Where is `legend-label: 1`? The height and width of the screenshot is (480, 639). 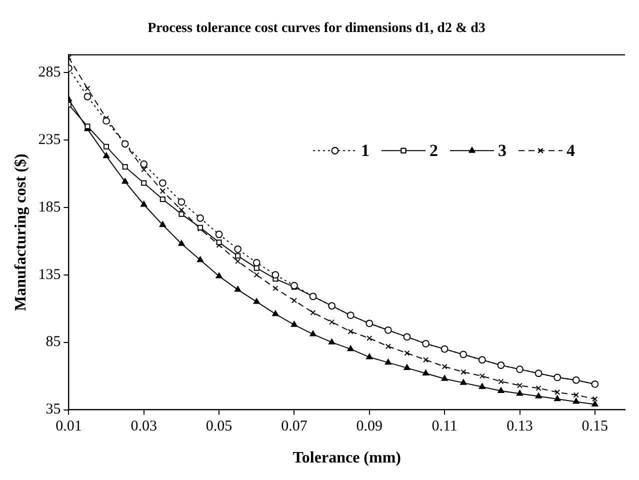
legend-label: 1 is located at coordinates (365, 150).